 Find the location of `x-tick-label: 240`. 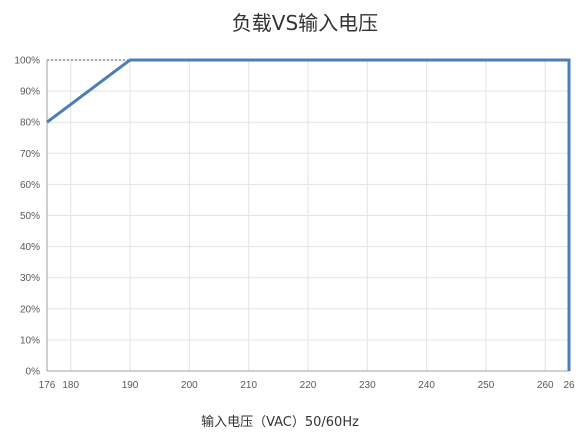

x-tick-label: 240 is located at coordinates (426, 385).